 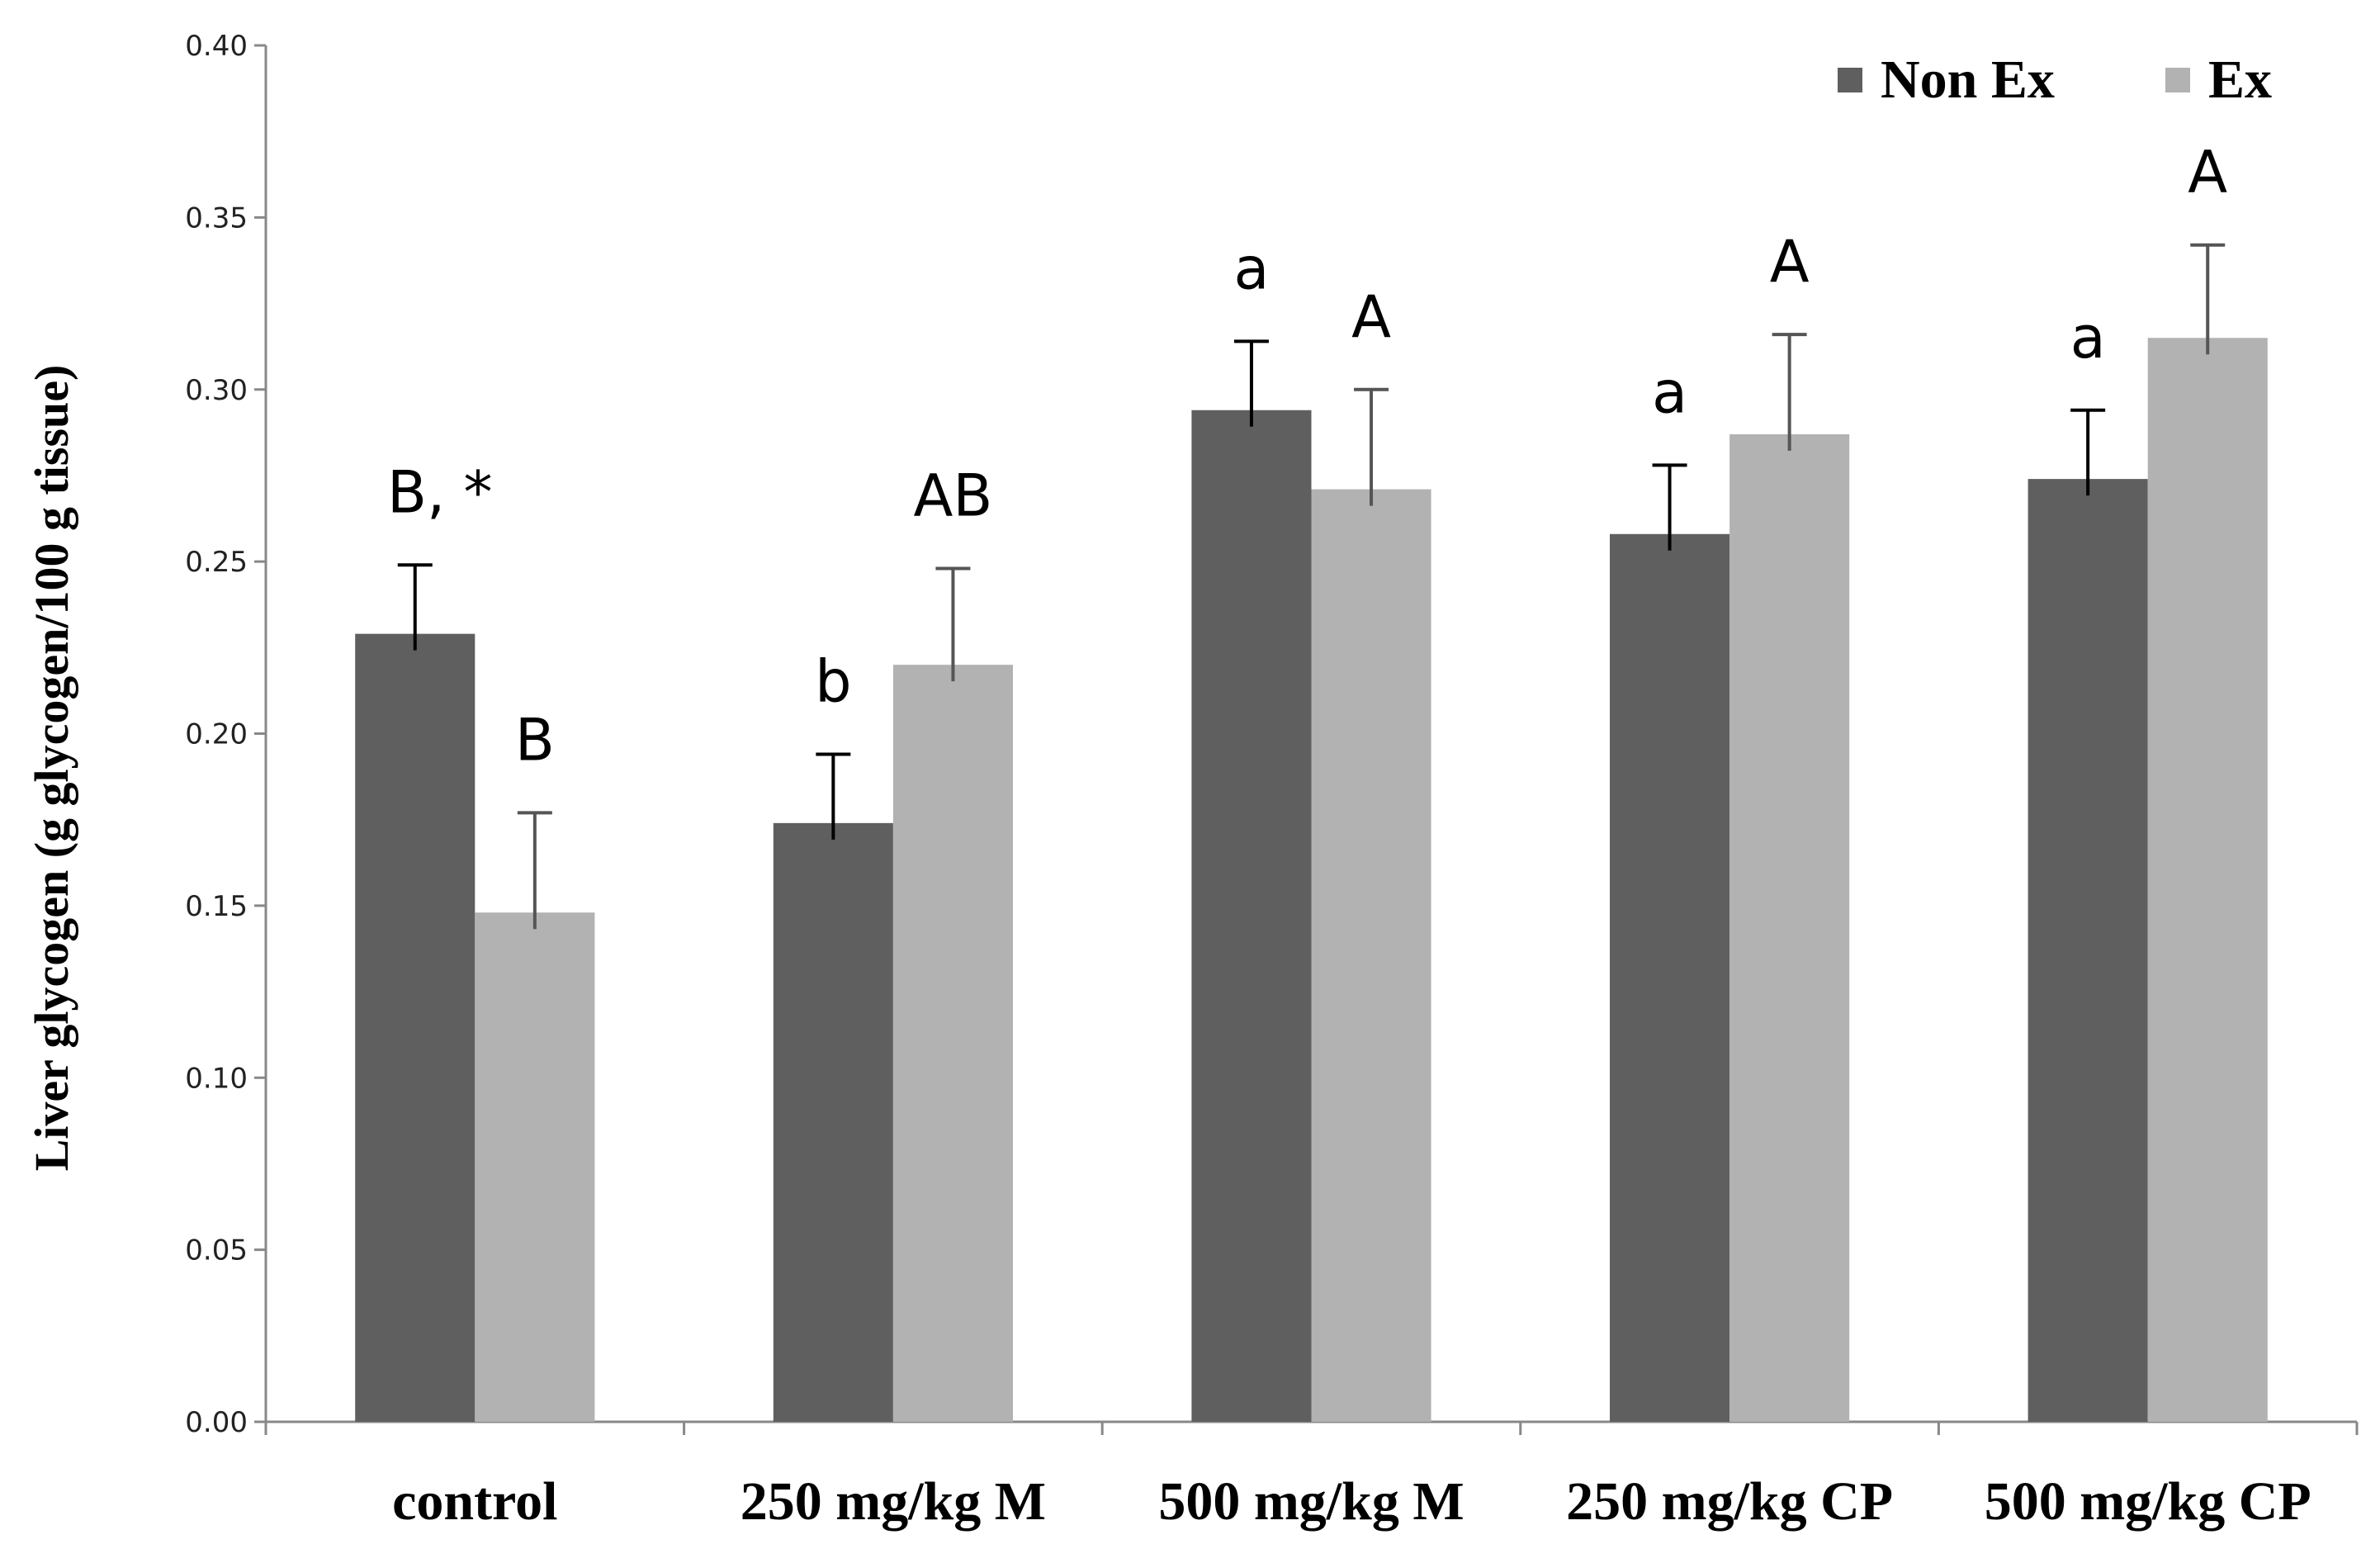 I want to click on significance-label: B, so click(x=535, y=740).